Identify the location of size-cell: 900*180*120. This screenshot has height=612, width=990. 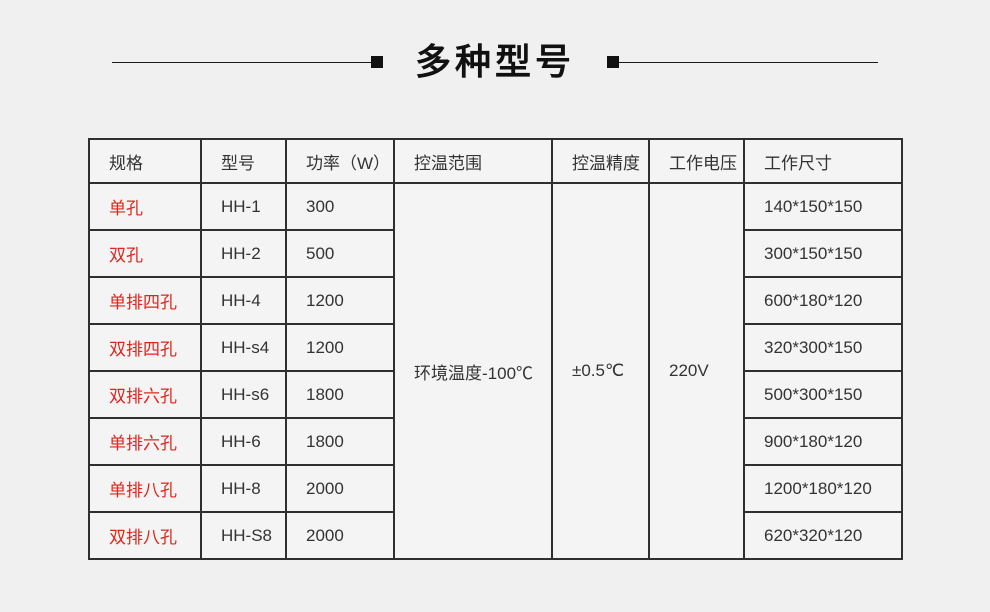
(823, 441).